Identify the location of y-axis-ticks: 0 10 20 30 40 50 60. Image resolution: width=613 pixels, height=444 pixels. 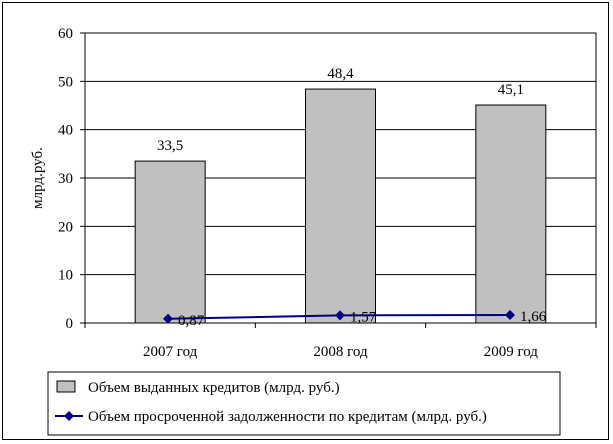
(71, 179).